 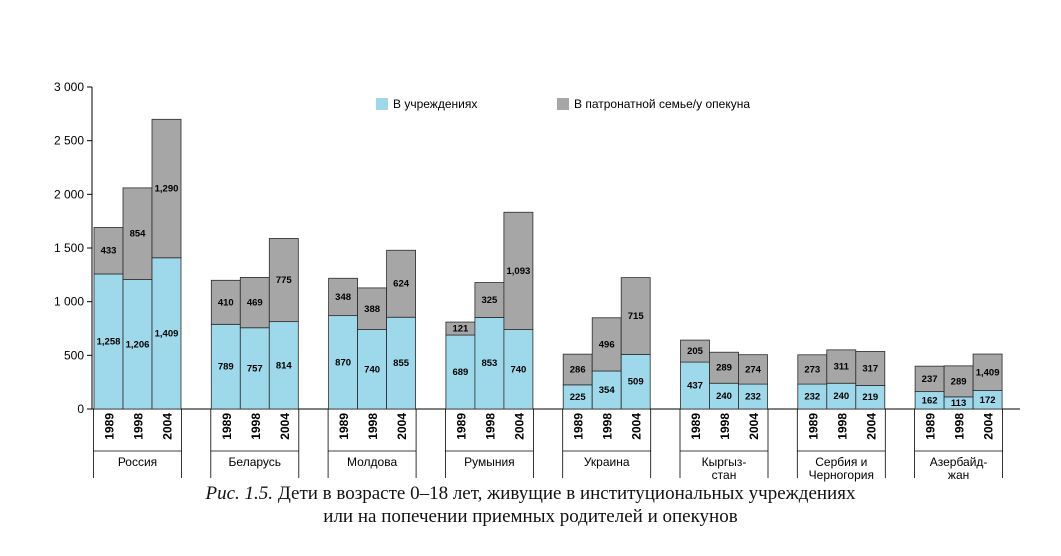 I want to click on category-label-line: Молдова, so click(x=372, y=462).